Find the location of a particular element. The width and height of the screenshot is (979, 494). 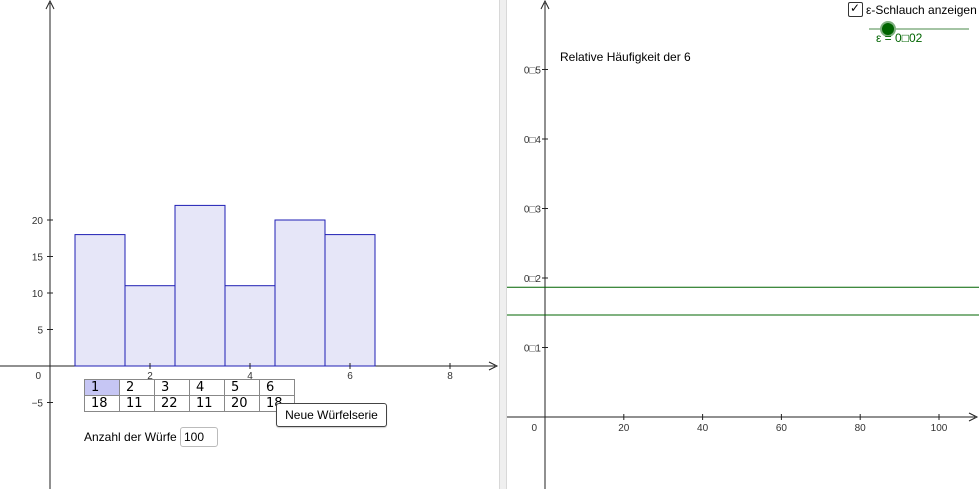

x-tick-label: 6 is located at coordinates (350, 376).